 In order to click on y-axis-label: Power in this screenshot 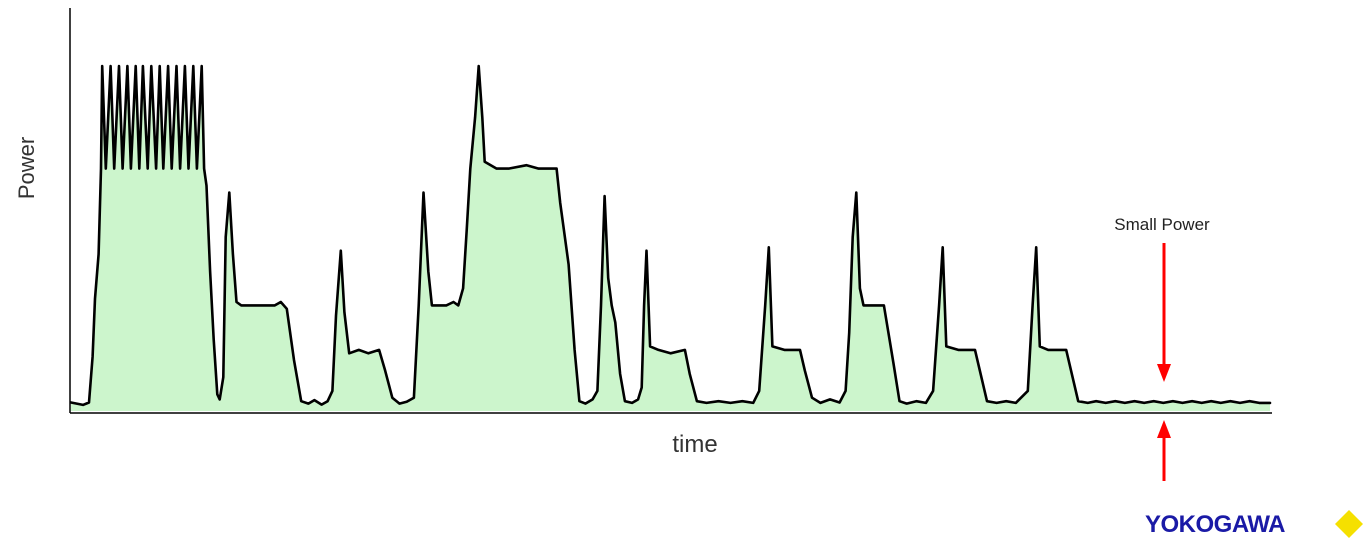, I will do `click(26, 168)`.